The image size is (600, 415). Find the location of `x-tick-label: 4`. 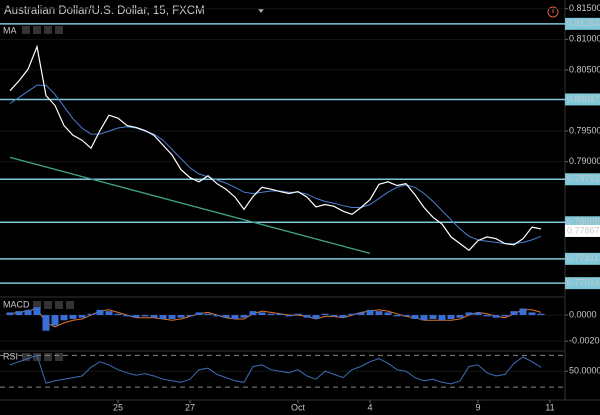

x-tick-label: 4 is located at coordinates (369, 407).